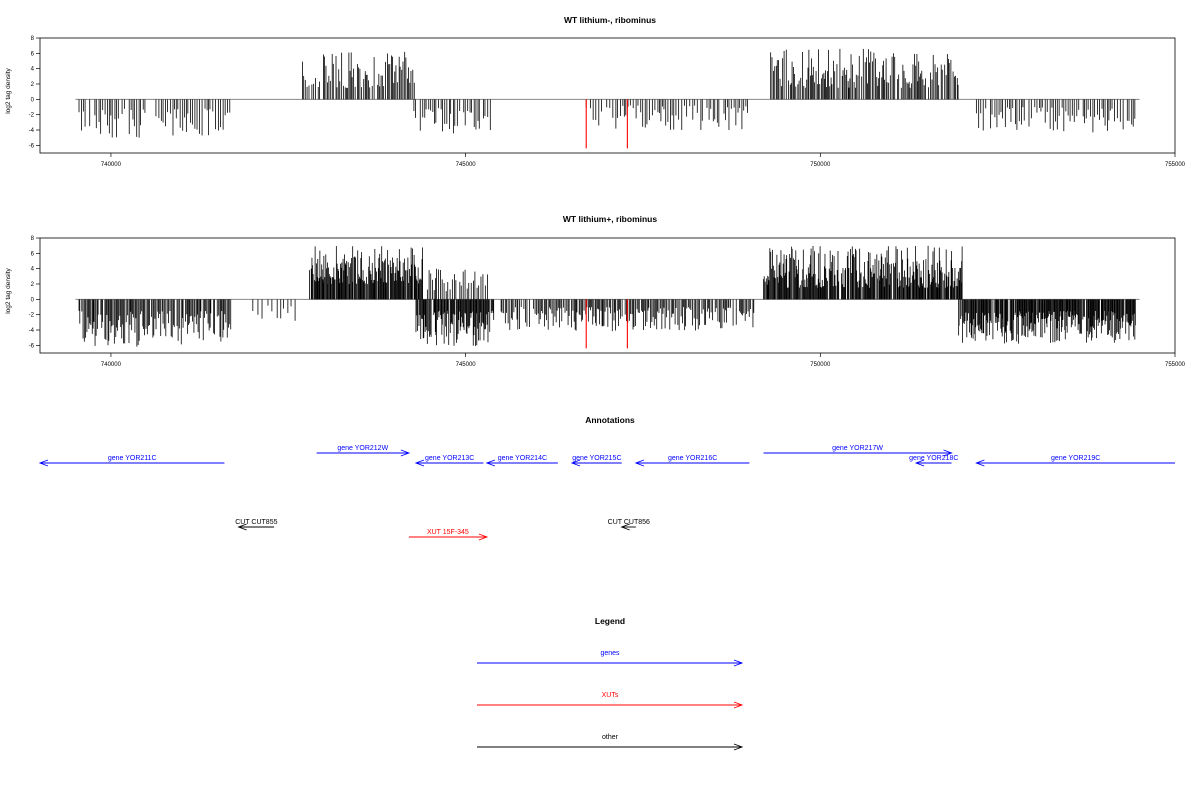 The width and height of the screenshot is (1200, 800). I want to click on legend-item: XUTs, so click(610, 700).